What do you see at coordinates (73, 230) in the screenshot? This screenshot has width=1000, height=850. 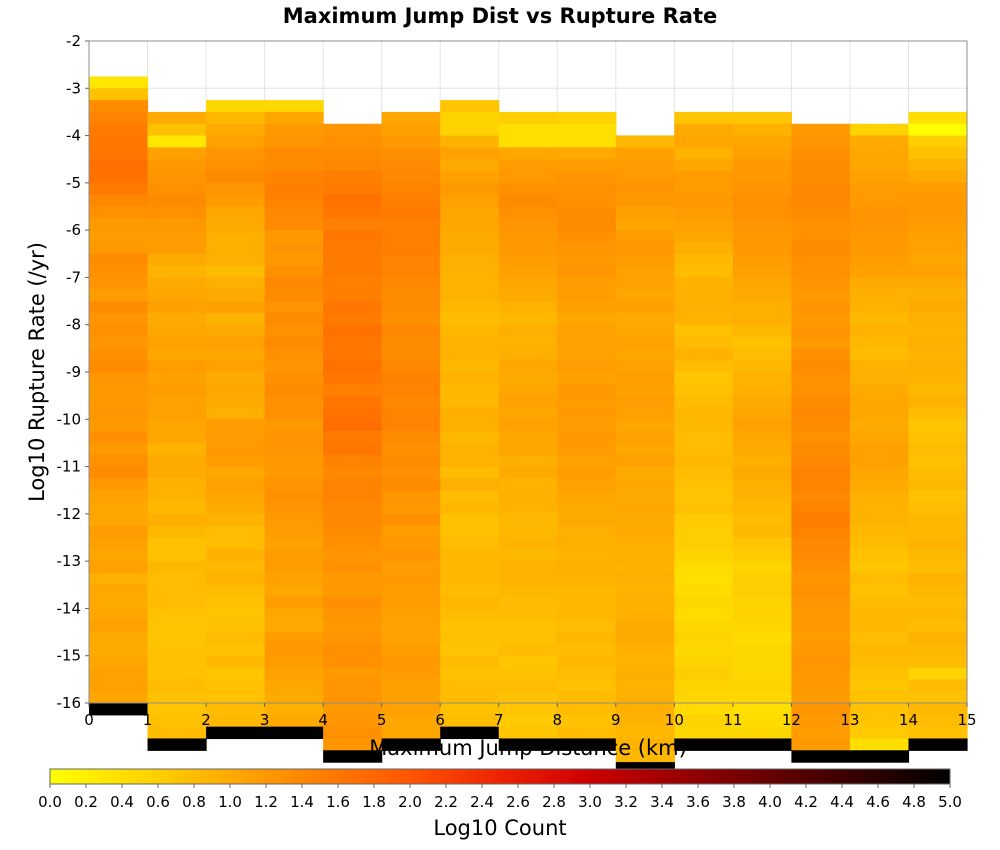 I see `y-tick-label: -6` at bounding box center [73, 230].